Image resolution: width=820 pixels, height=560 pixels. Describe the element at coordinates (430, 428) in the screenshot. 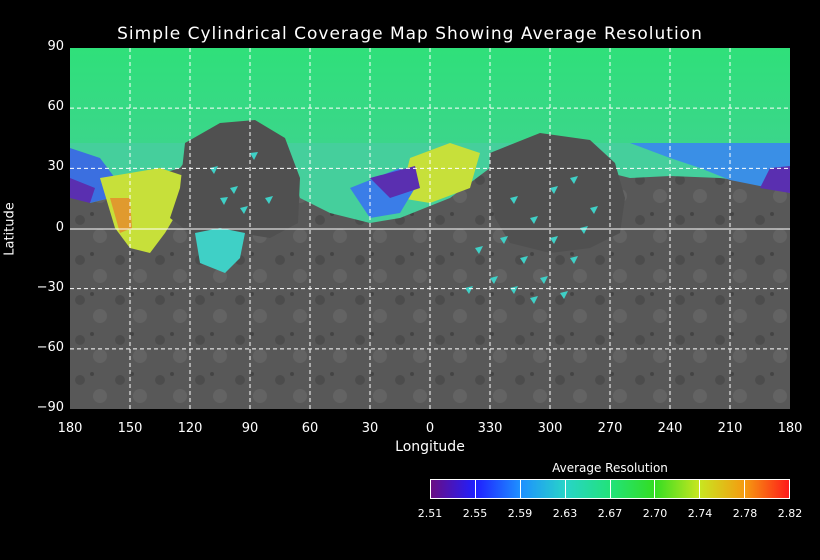

I see `x-tick-label: 0` at that location.